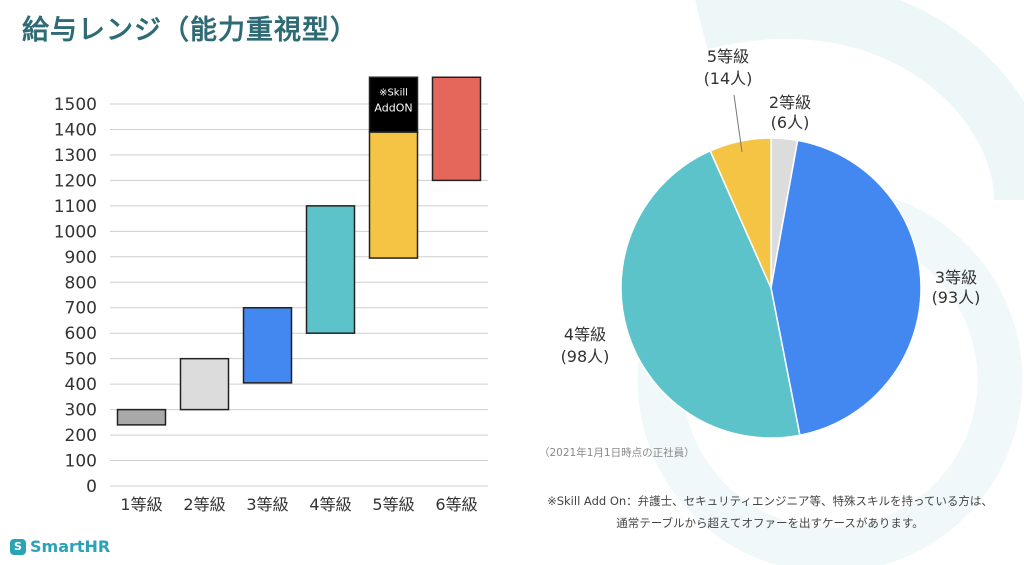 The width and height of the screenshot is (1024, 565). What do you see at coordinates (190, 30) in the screenshot?
I see `page-title: 給与レンジ（能力重視型）` at bounding box center [190, 30].